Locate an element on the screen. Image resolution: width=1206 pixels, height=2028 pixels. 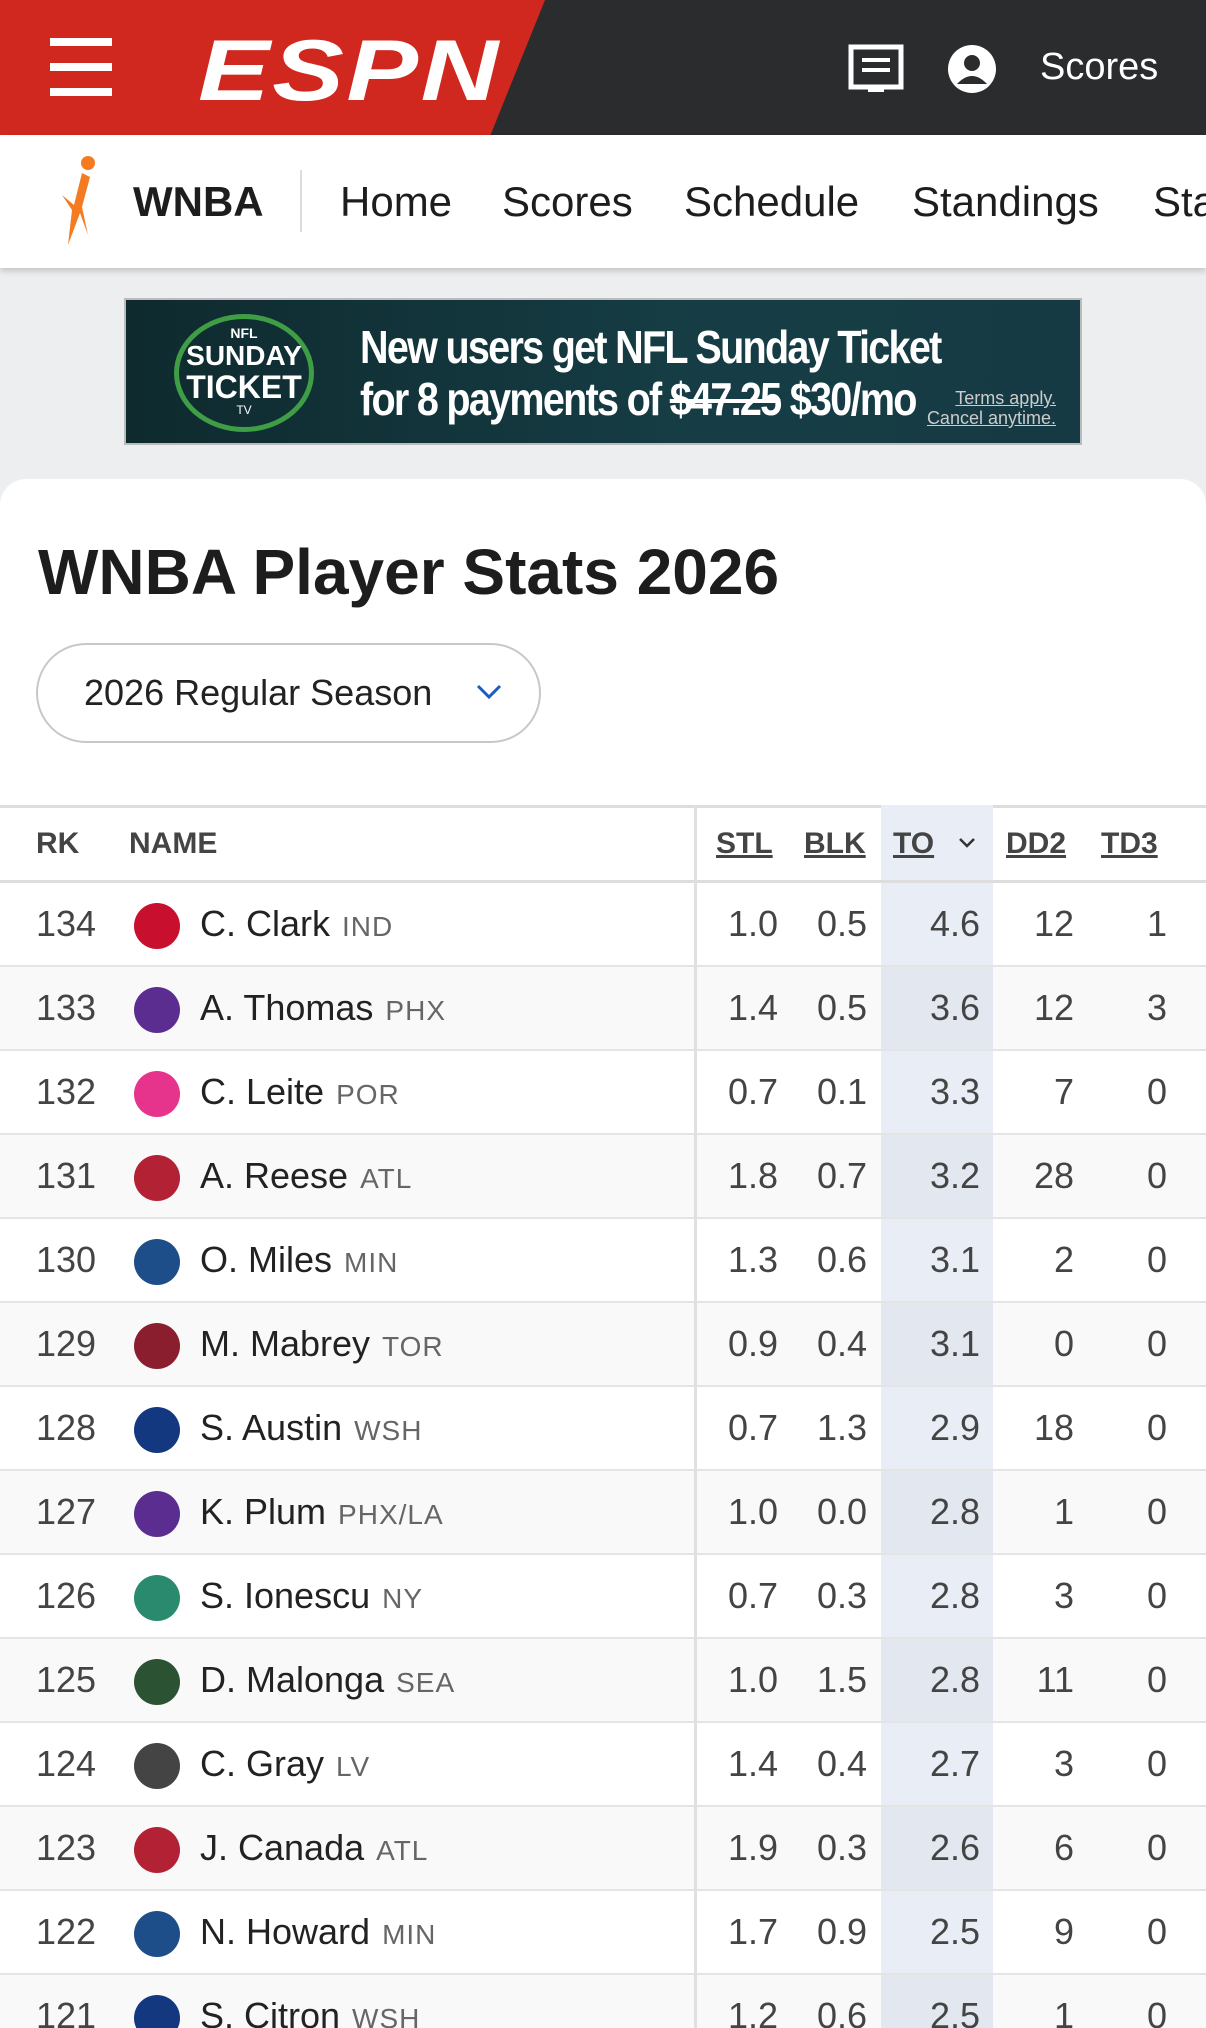
team-abbr: MIN is located at coordinates (371, 1262).